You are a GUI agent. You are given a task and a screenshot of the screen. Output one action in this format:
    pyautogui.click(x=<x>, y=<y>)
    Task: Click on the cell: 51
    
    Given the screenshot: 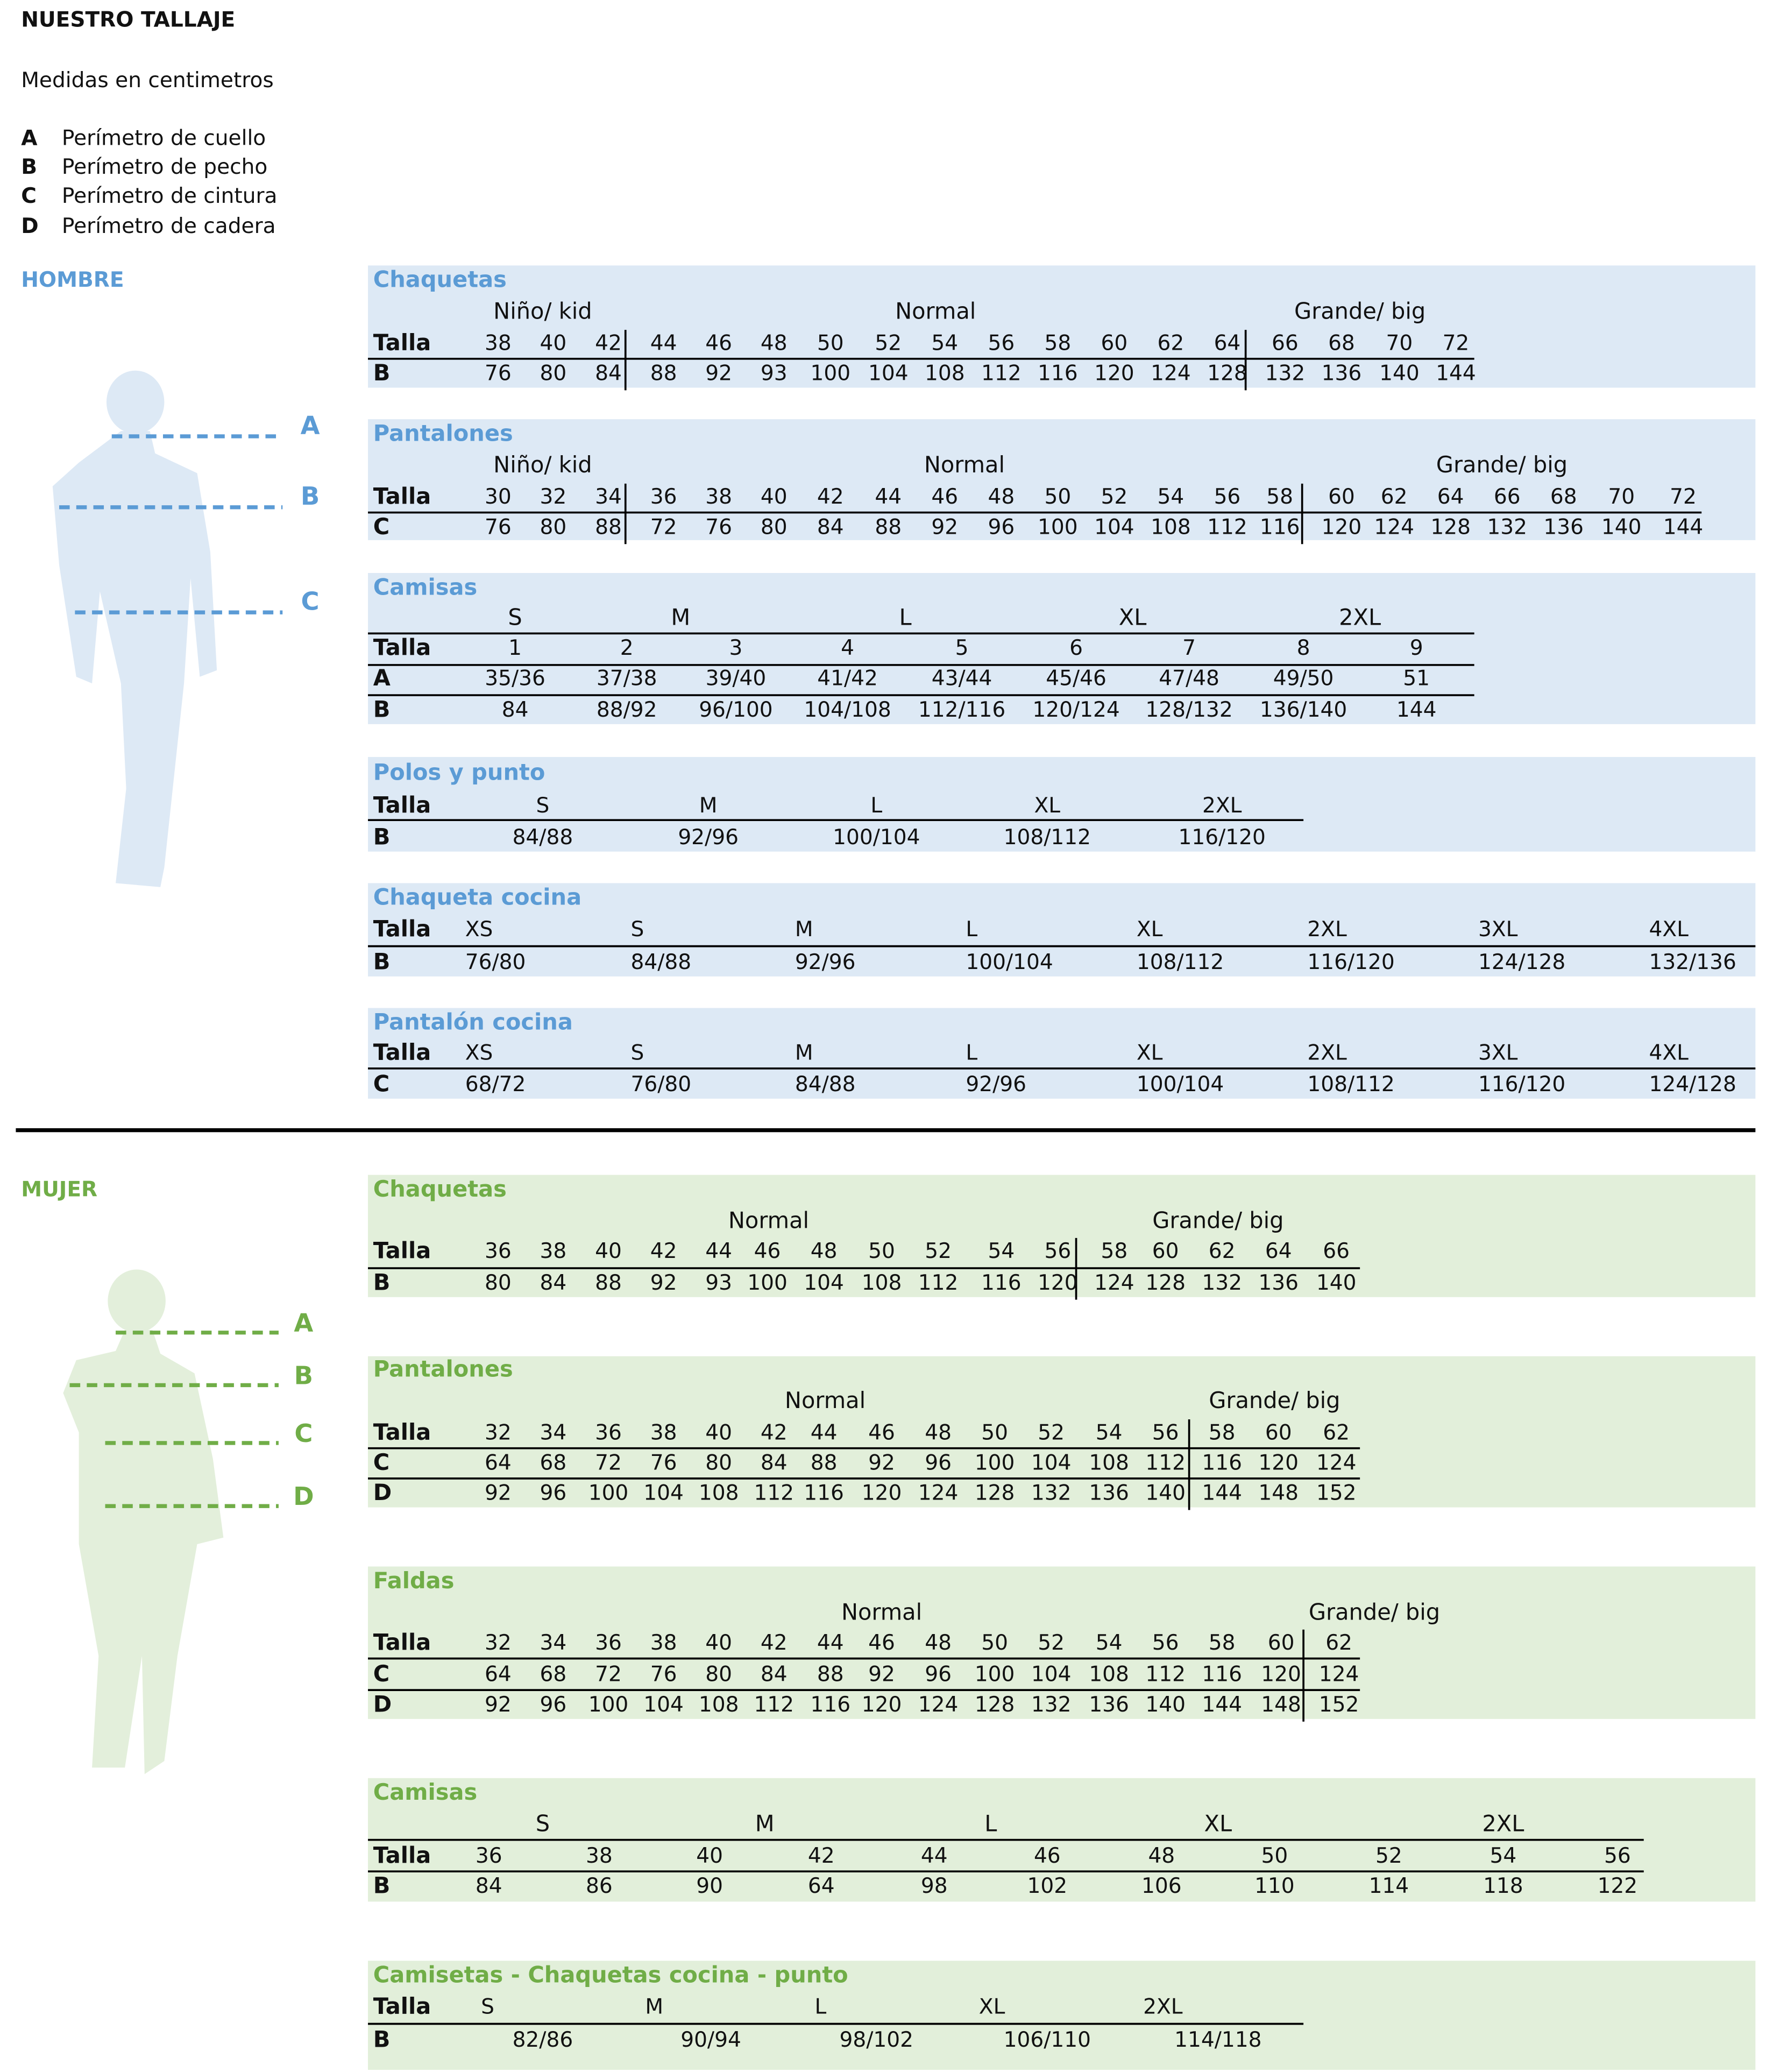 What is the action you would take?
    pyautogui.click(x=1417, y=678)
    